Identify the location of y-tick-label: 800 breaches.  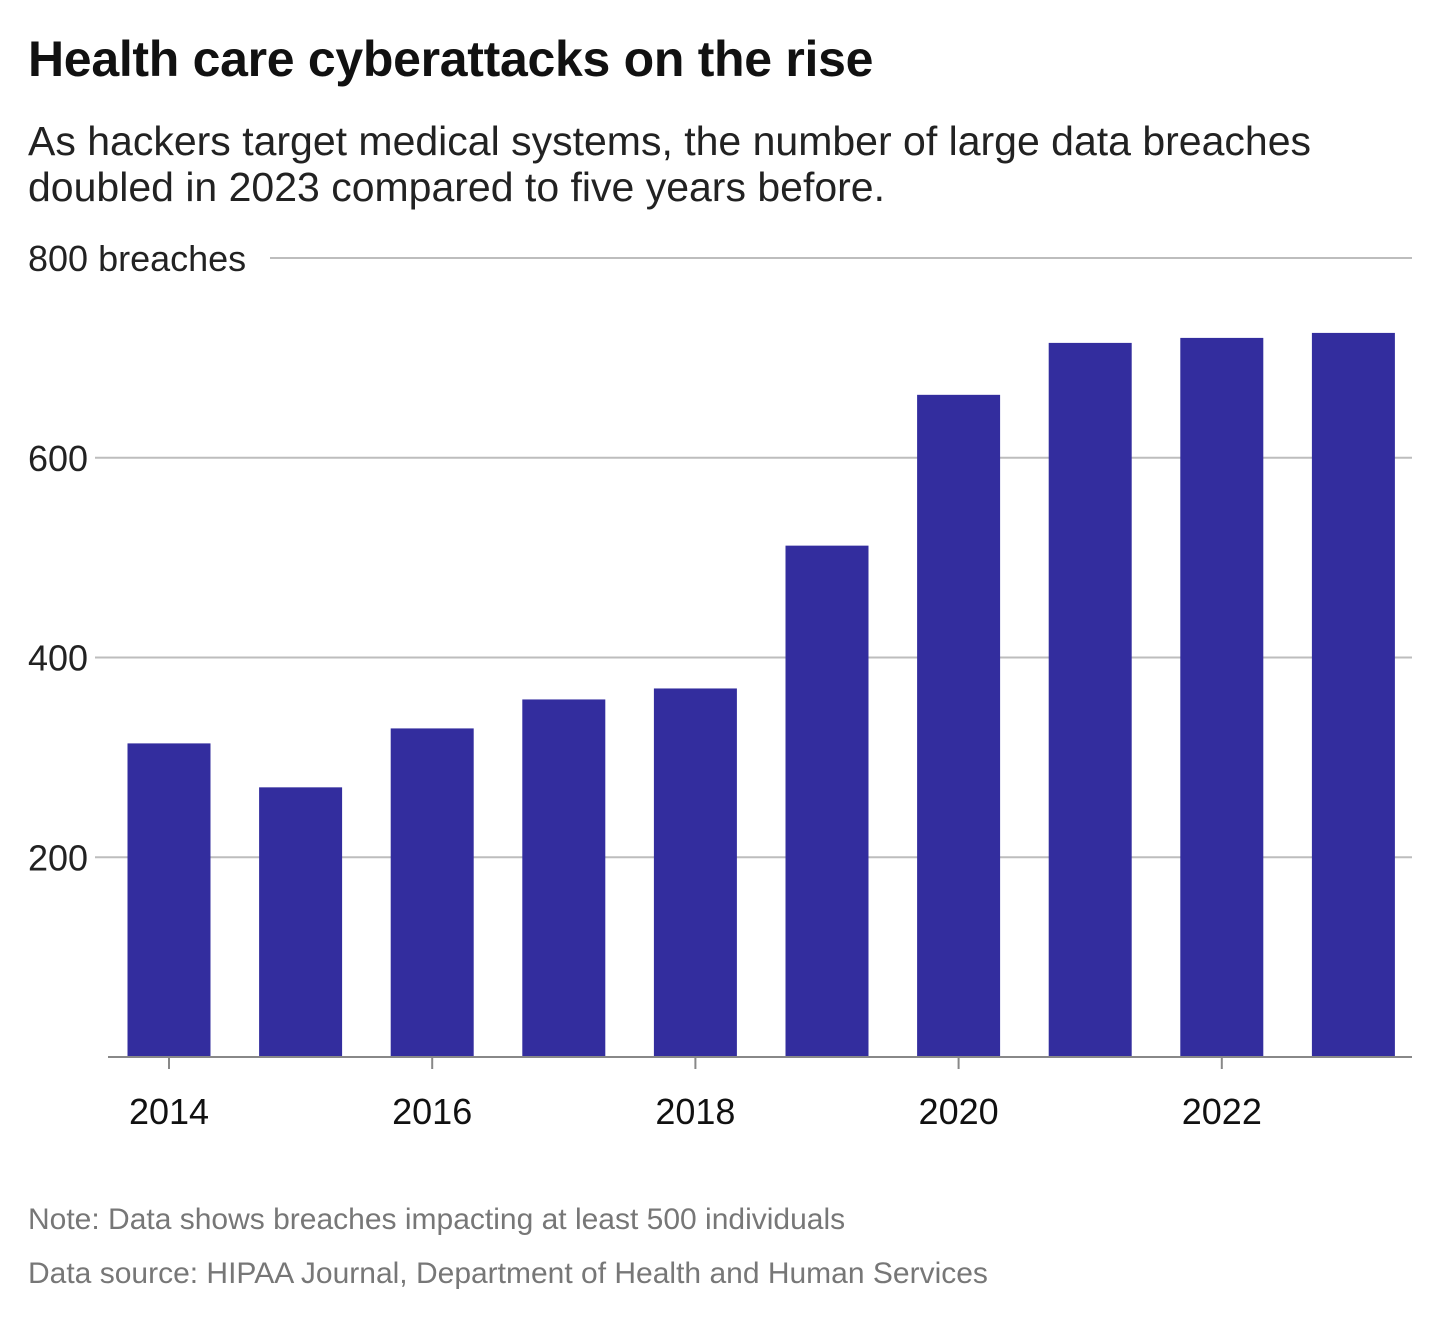
(137, 258).